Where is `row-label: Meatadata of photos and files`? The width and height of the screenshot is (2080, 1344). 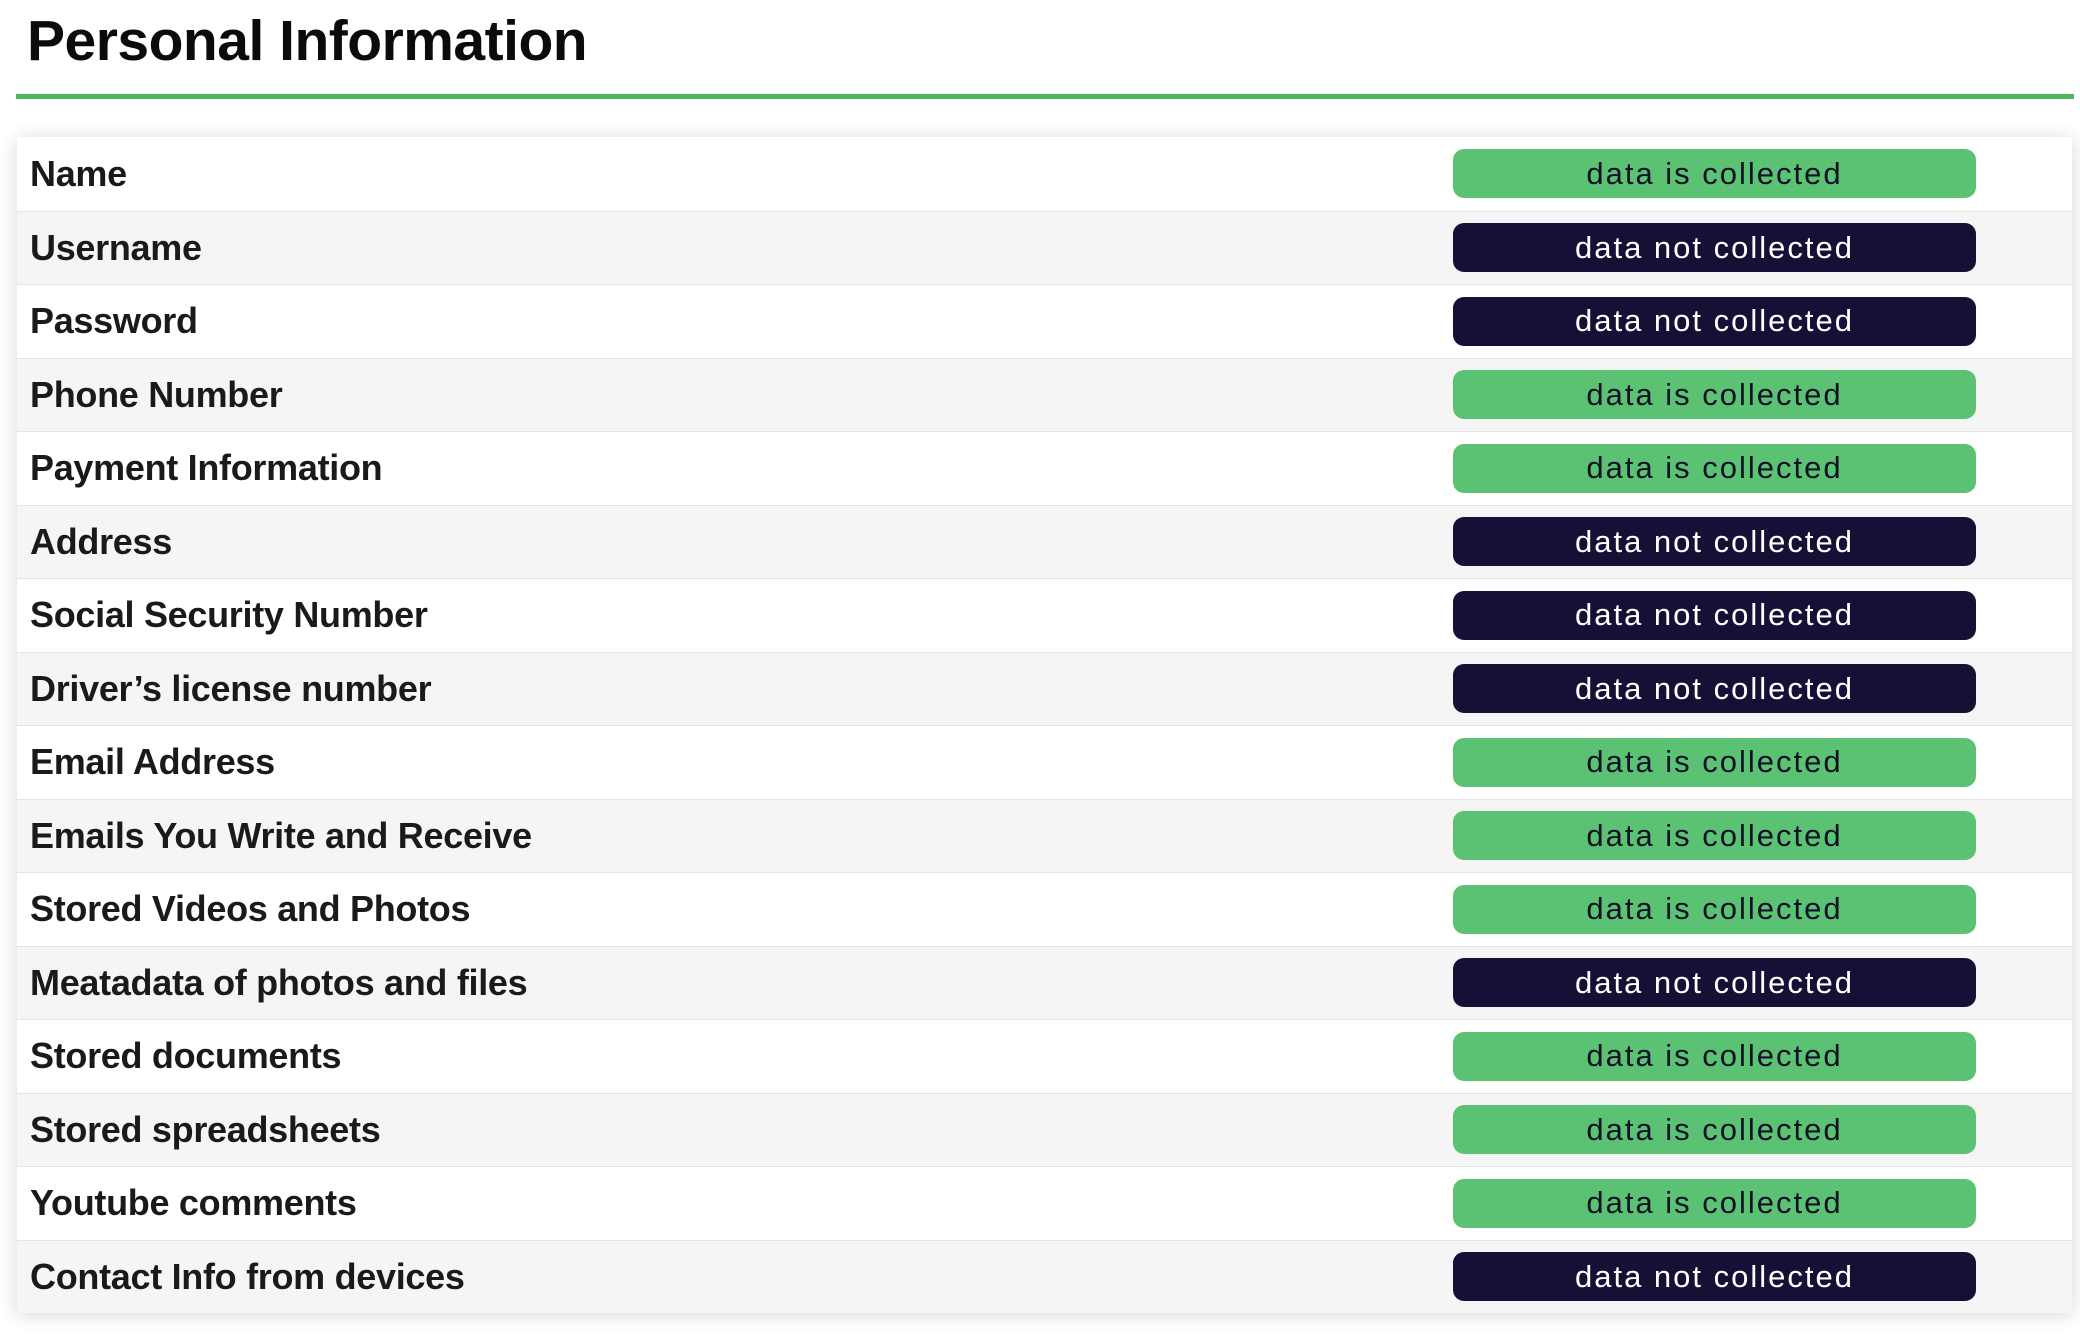
row-label: Meatadata of photos and files is located at coordinates (279, 982).